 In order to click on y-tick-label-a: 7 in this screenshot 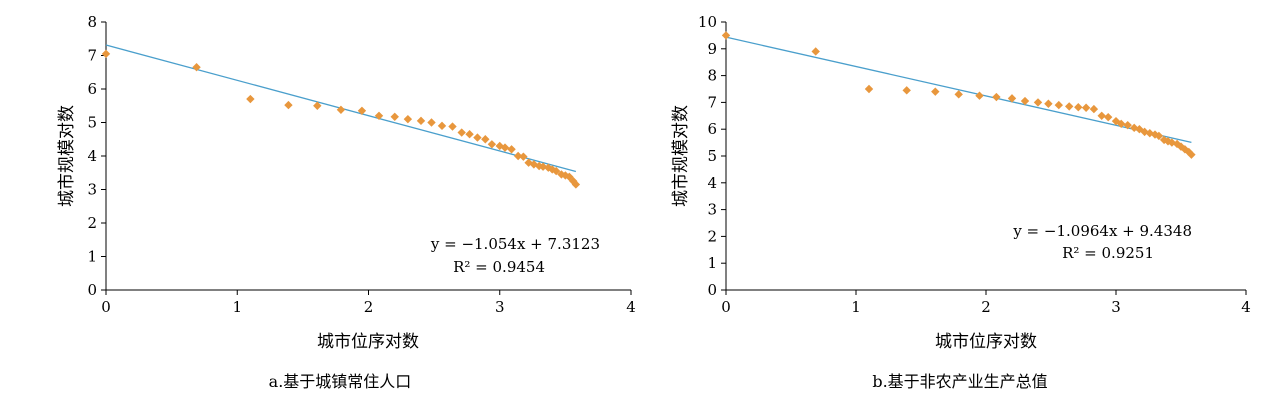, I will do `click(92, 56)`.